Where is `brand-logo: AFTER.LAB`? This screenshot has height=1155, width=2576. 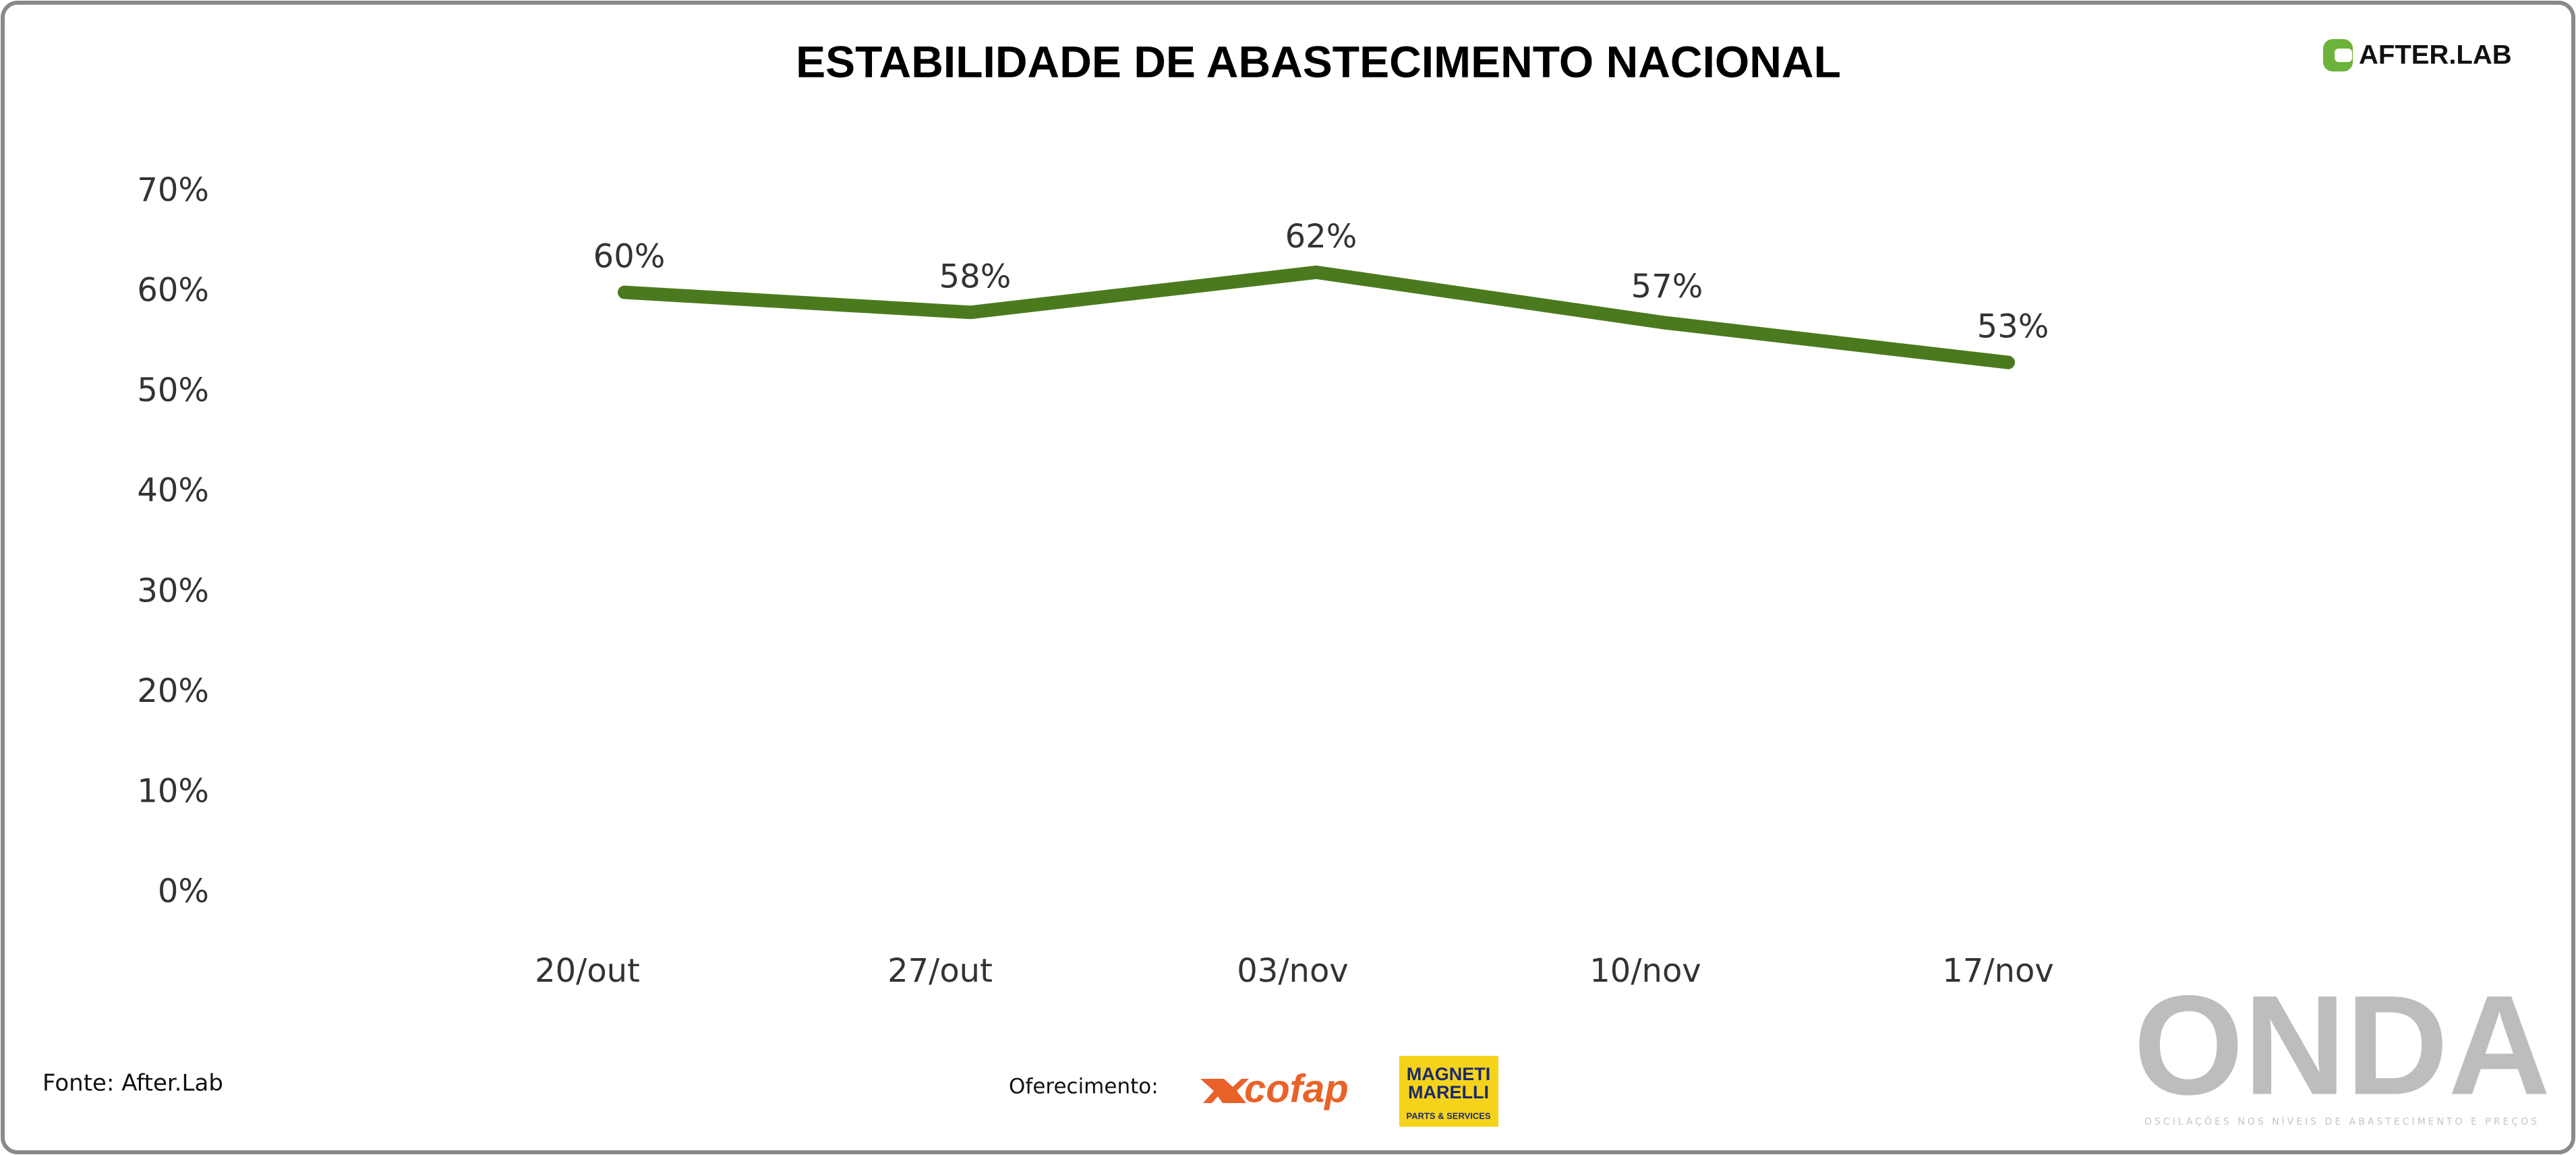
brand-logo: AFTER.LAB is located at coordinates (2417, 55).